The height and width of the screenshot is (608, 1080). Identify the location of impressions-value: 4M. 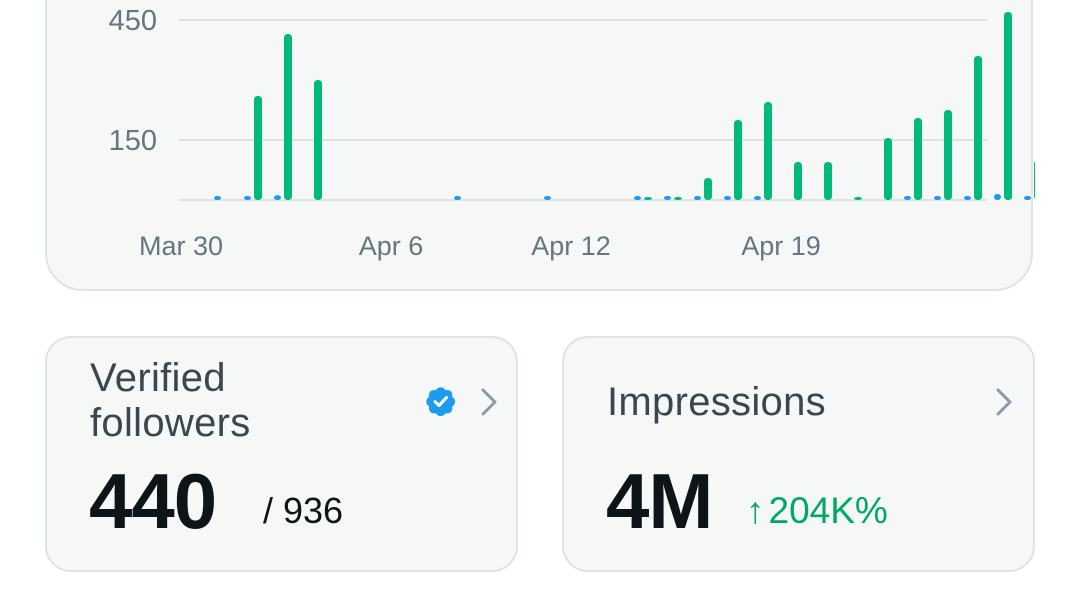
(659, 501).